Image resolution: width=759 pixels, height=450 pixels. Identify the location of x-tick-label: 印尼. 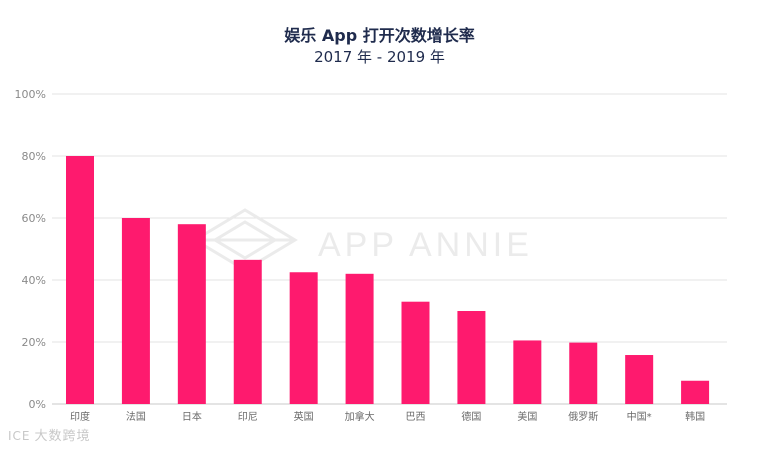
(248, 417).